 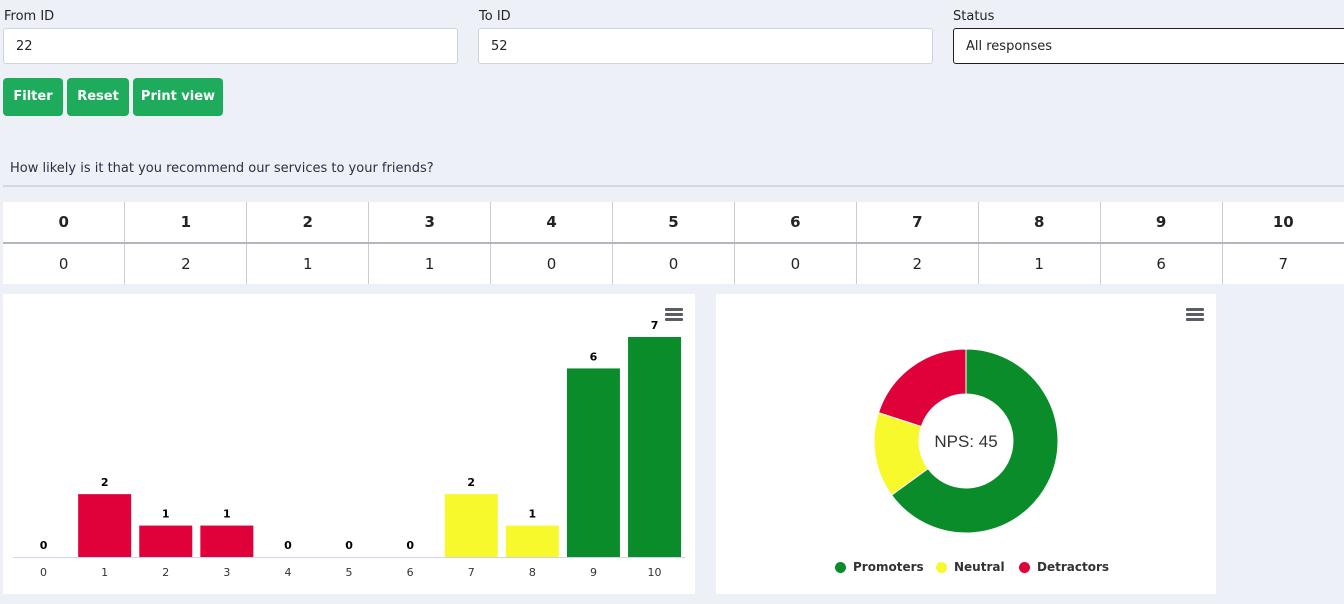 I want to click on x-tick-label: 4, so click(x=287, y=572).